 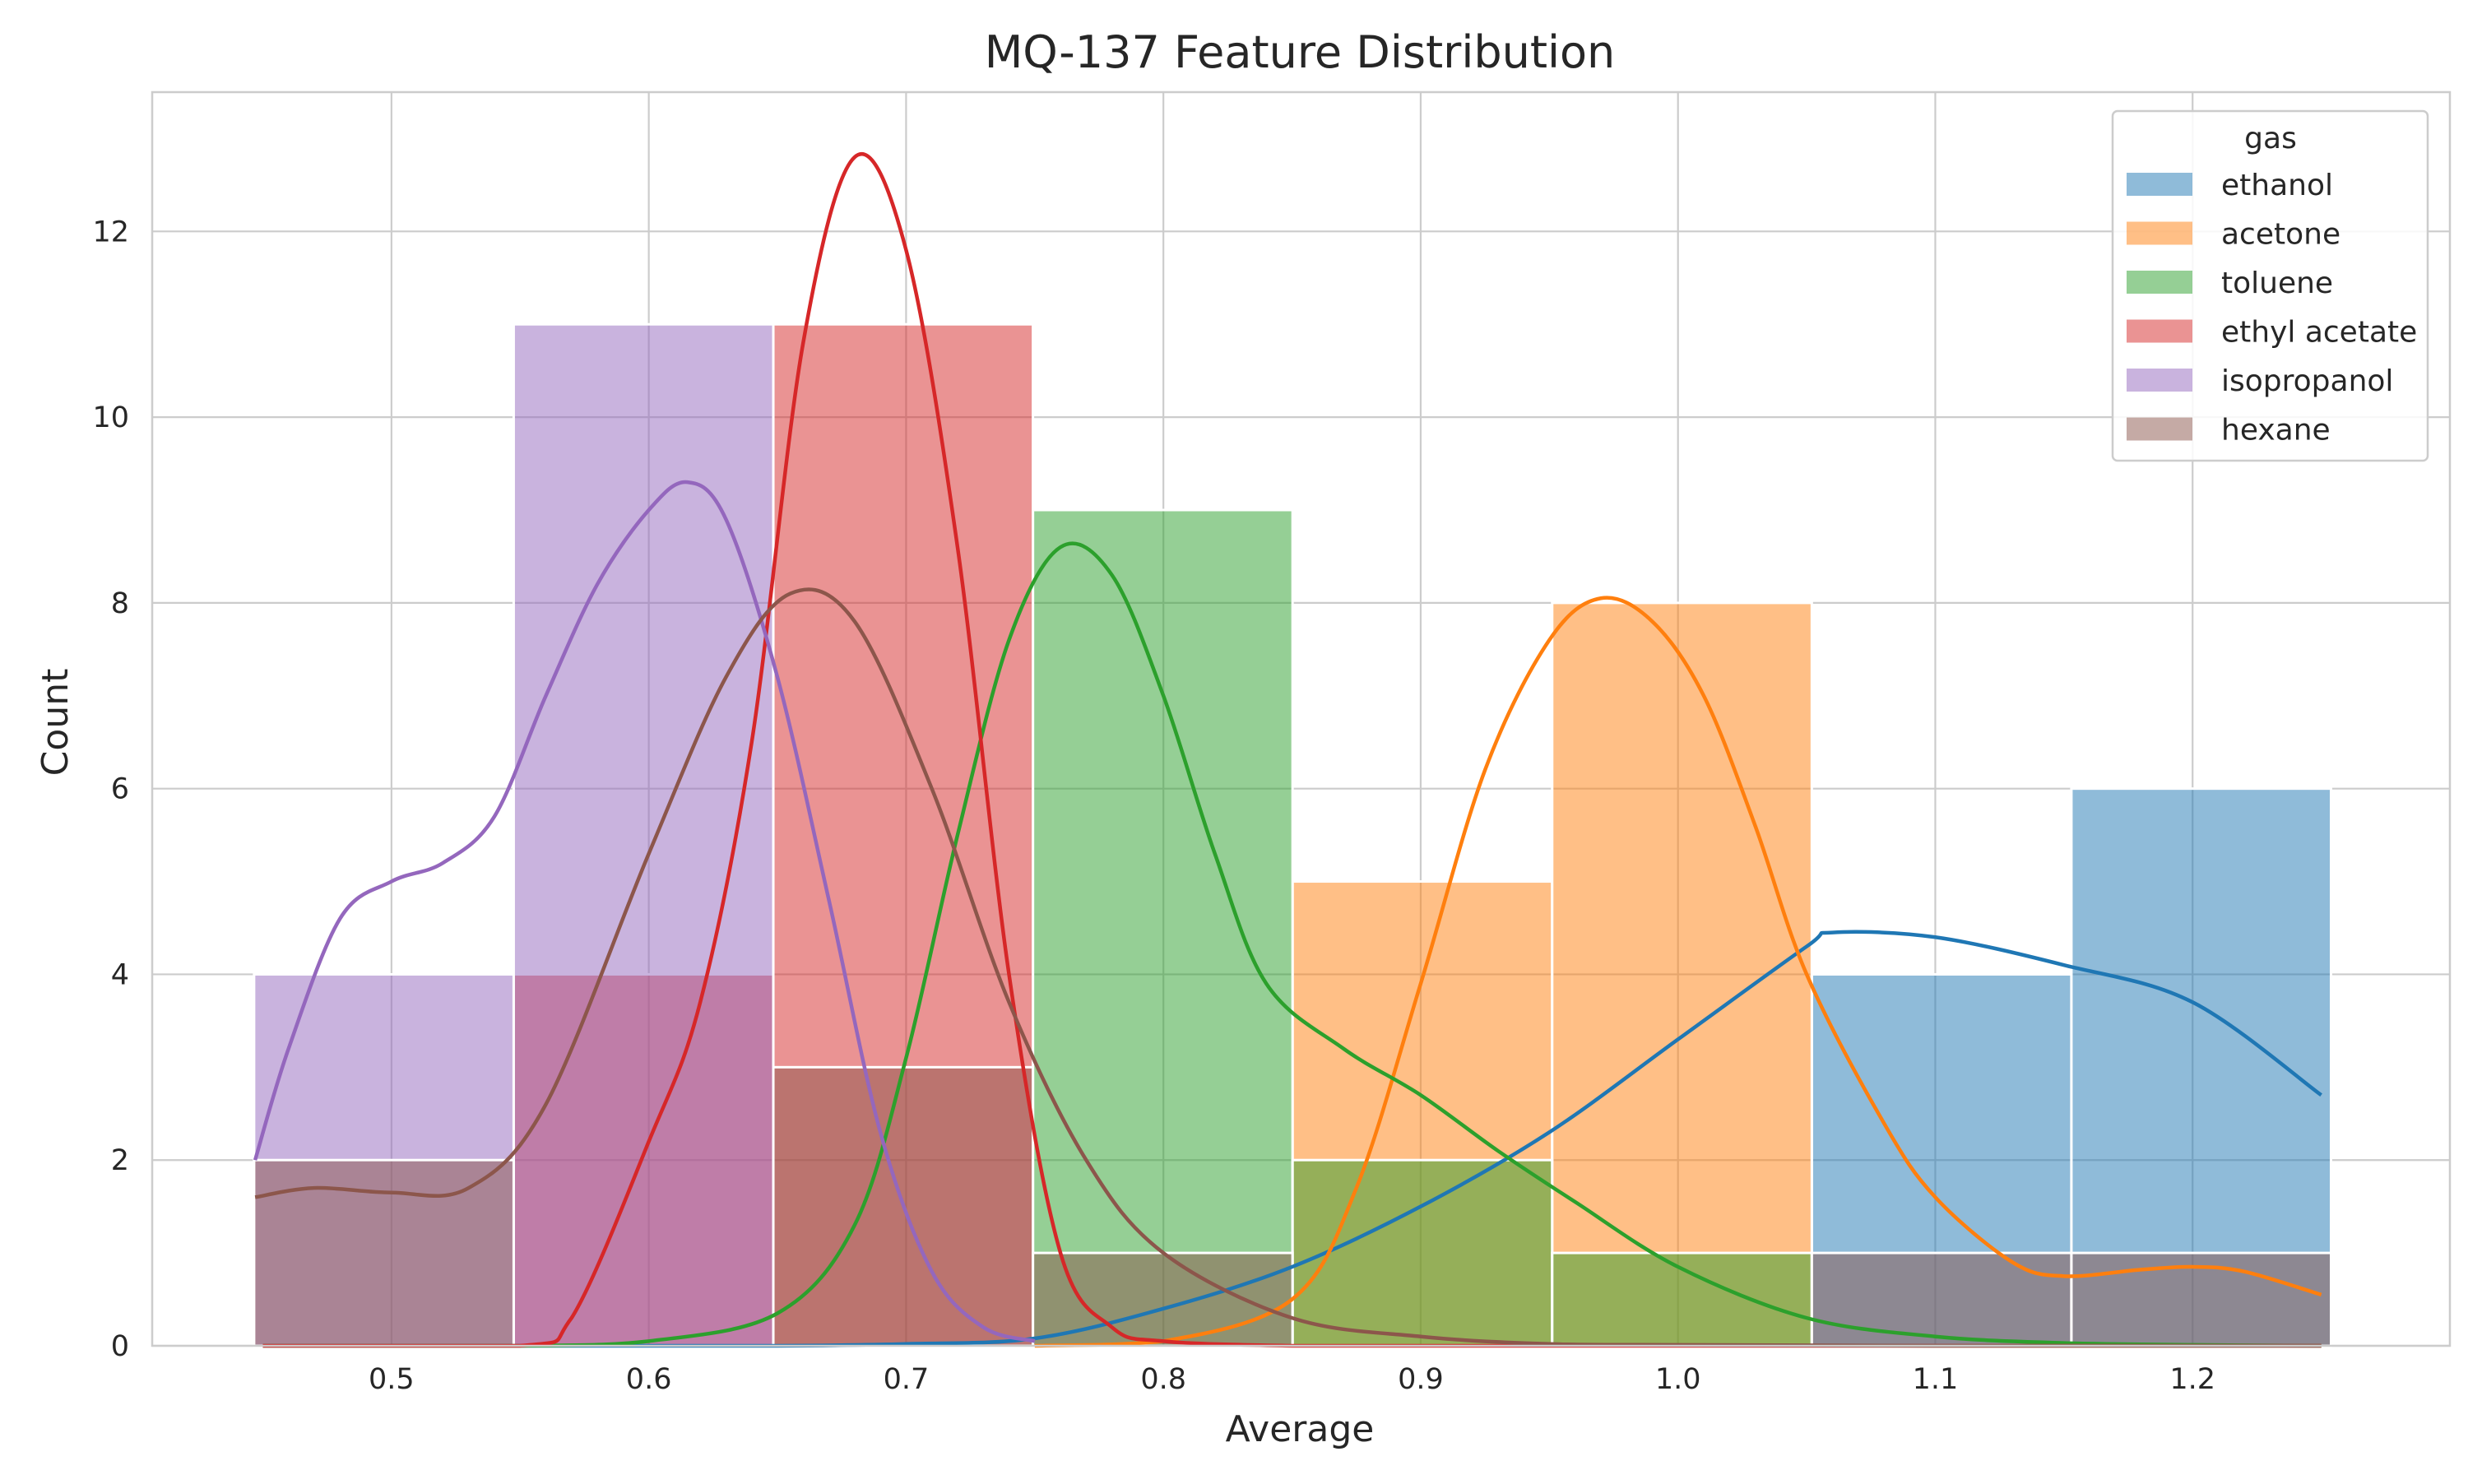 I want to click on x-tick-label: 1.2, so click(x=2192, y=1379).